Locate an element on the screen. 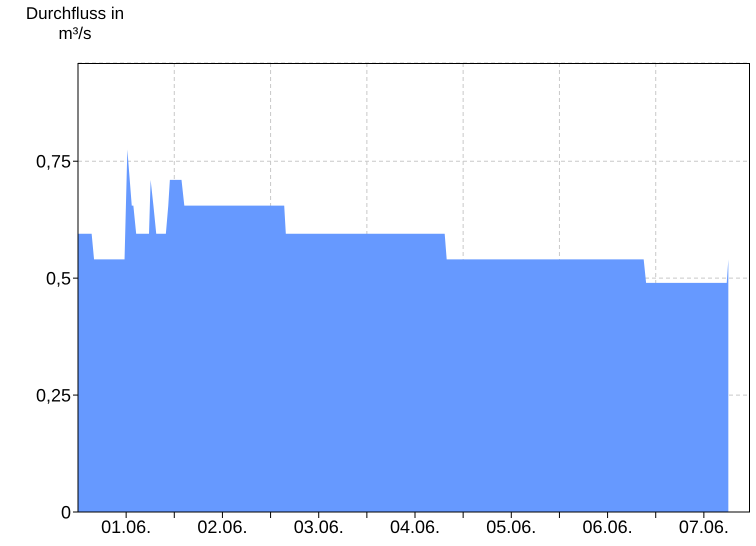  y-tick-label: 0,25 is located at coordinates (53, 395).